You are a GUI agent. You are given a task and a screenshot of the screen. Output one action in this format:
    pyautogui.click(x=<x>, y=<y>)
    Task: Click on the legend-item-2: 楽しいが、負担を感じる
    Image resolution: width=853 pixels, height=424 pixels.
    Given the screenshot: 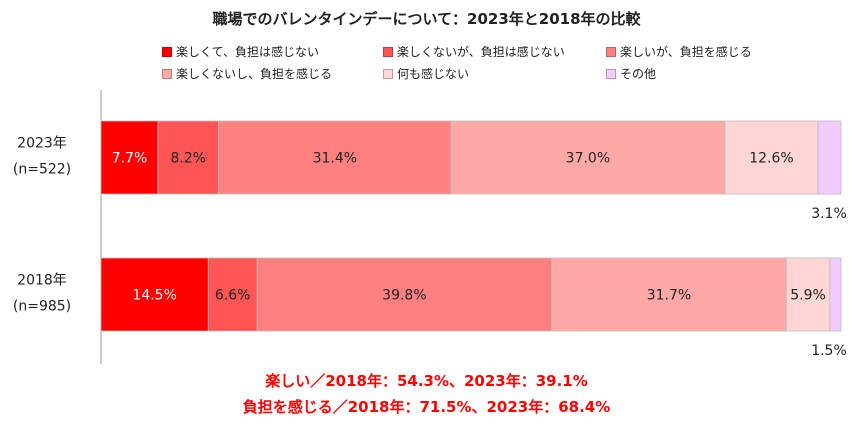 What is the action you would take?
    pyautogui.click(x=679, y=52)
    